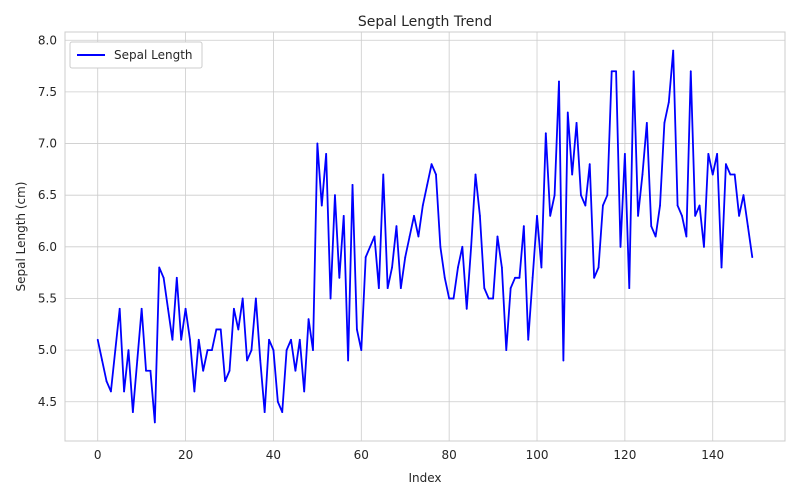  Describe the element at coordinates (47, 350) in the screenshot. I see `y-tick-label: 5.0` at that location.